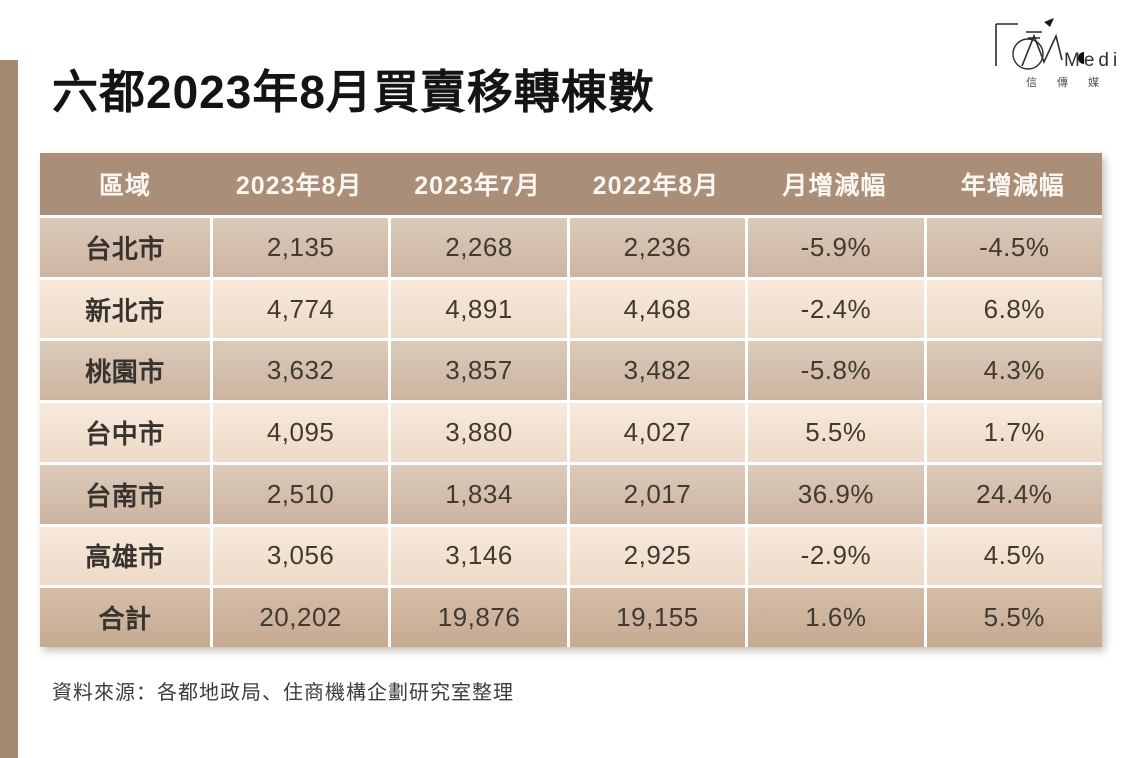 This screenshot has height=758, width=1136. Describe the element at coordinates (300, 432) in the screenshot. I see `cell-value: 4,095` at that location.